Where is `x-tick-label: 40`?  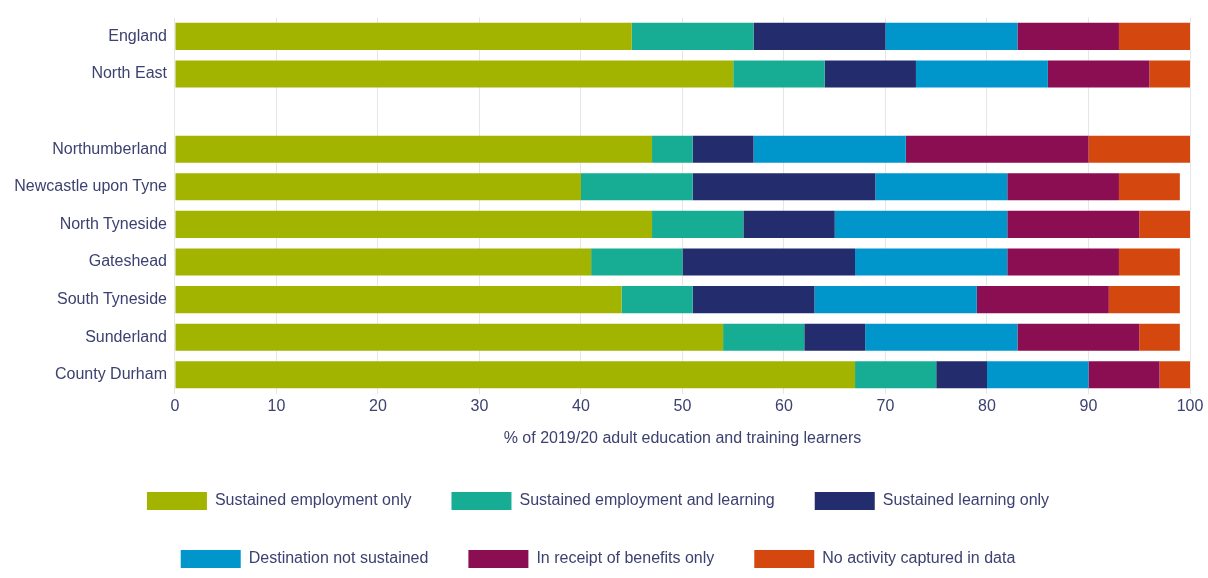
x-tick-label: 40 is located at coordinates (581, 405).